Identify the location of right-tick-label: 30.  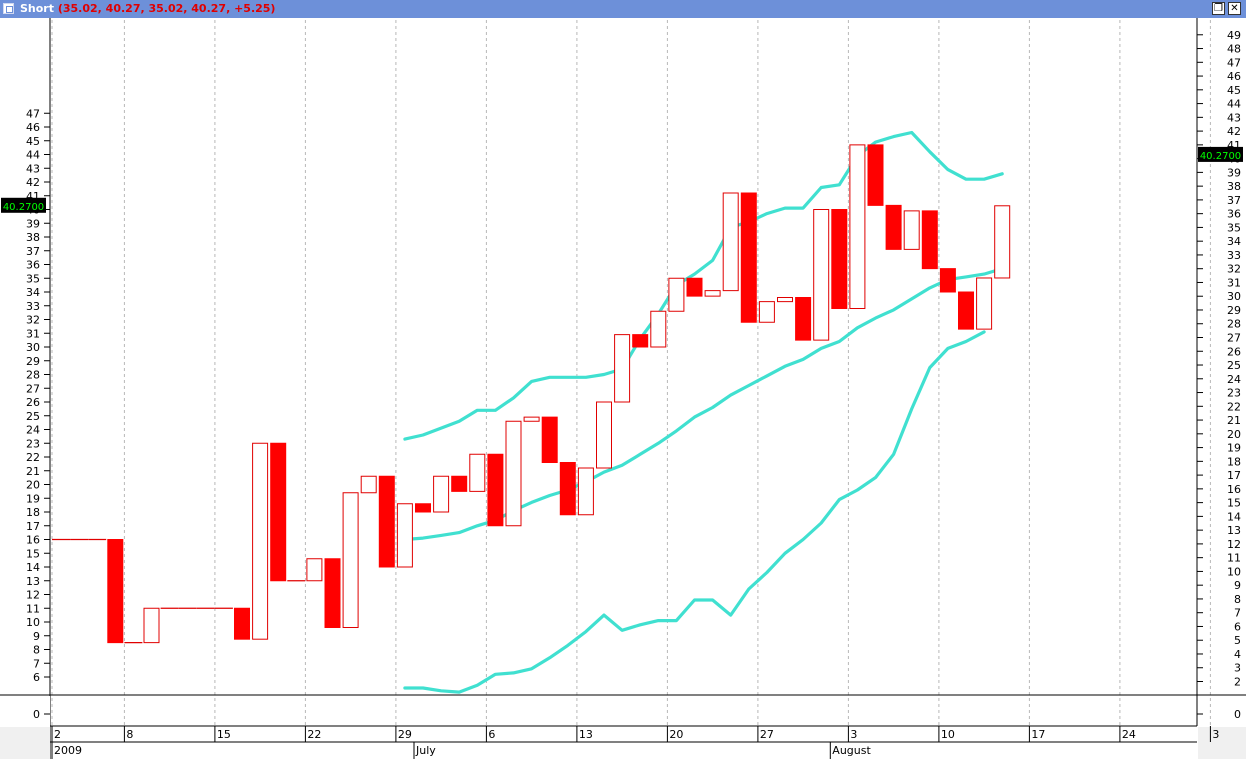
(1234, 296).